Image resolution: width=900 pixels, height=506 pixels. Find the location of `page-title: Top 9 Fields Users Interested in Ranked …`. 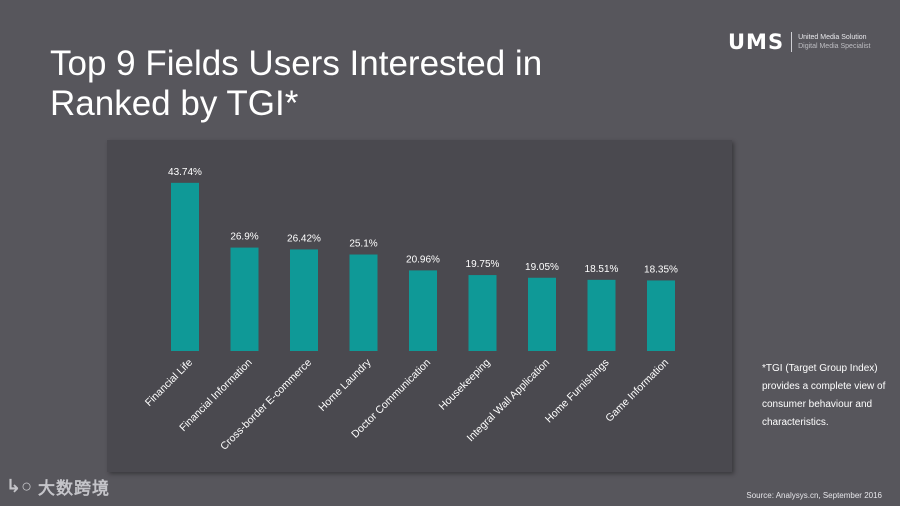

page-title: Top 9 Fields Users Interested in Ranked … is located at coordinates (296, 84).